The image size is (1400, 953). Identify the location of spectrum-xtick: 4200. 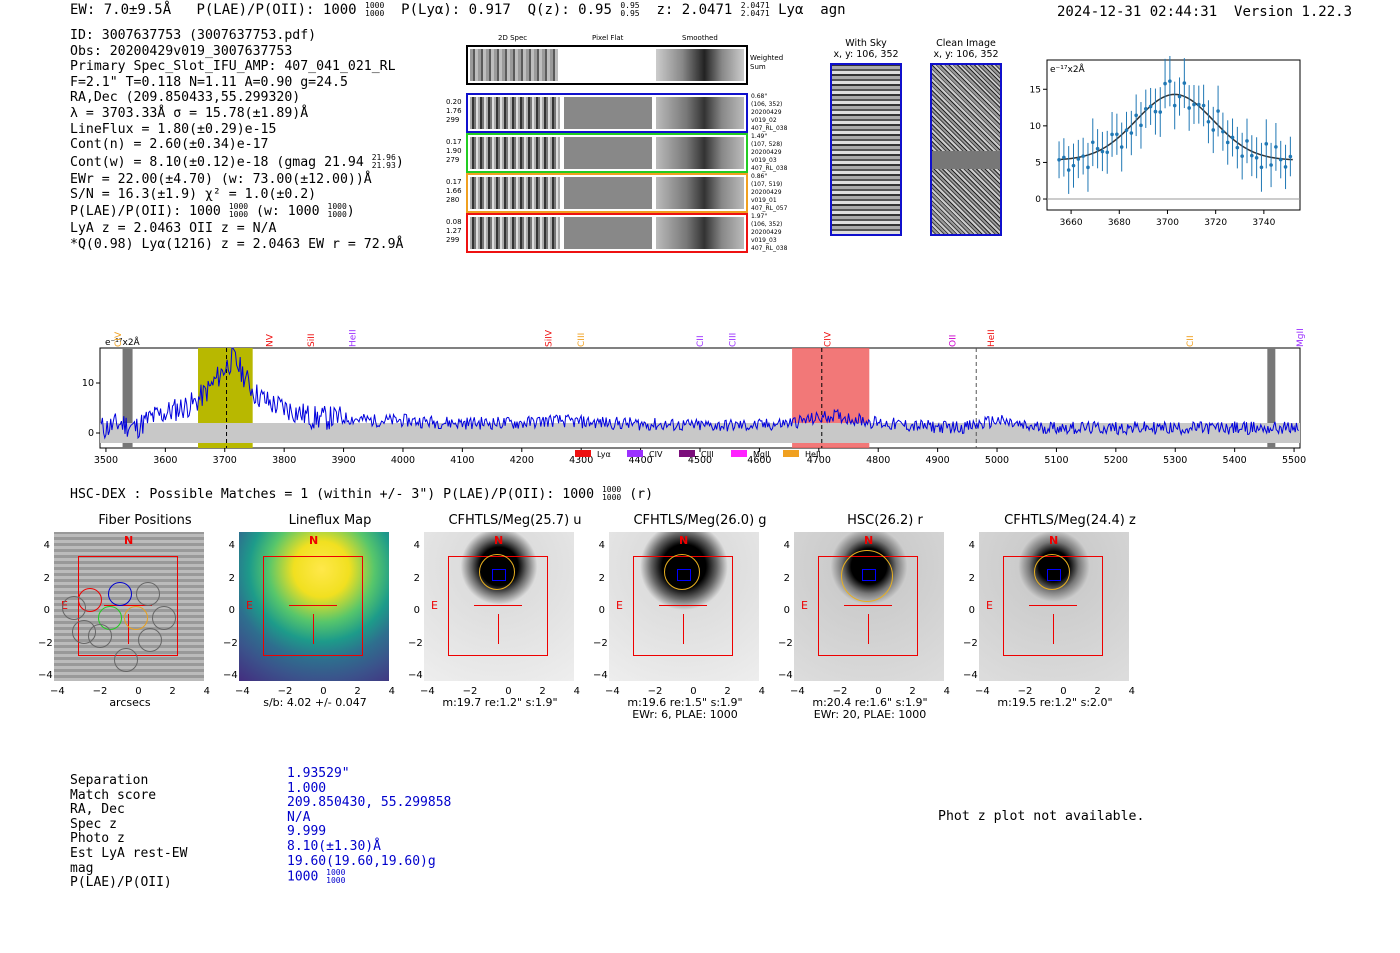
(522, 460).